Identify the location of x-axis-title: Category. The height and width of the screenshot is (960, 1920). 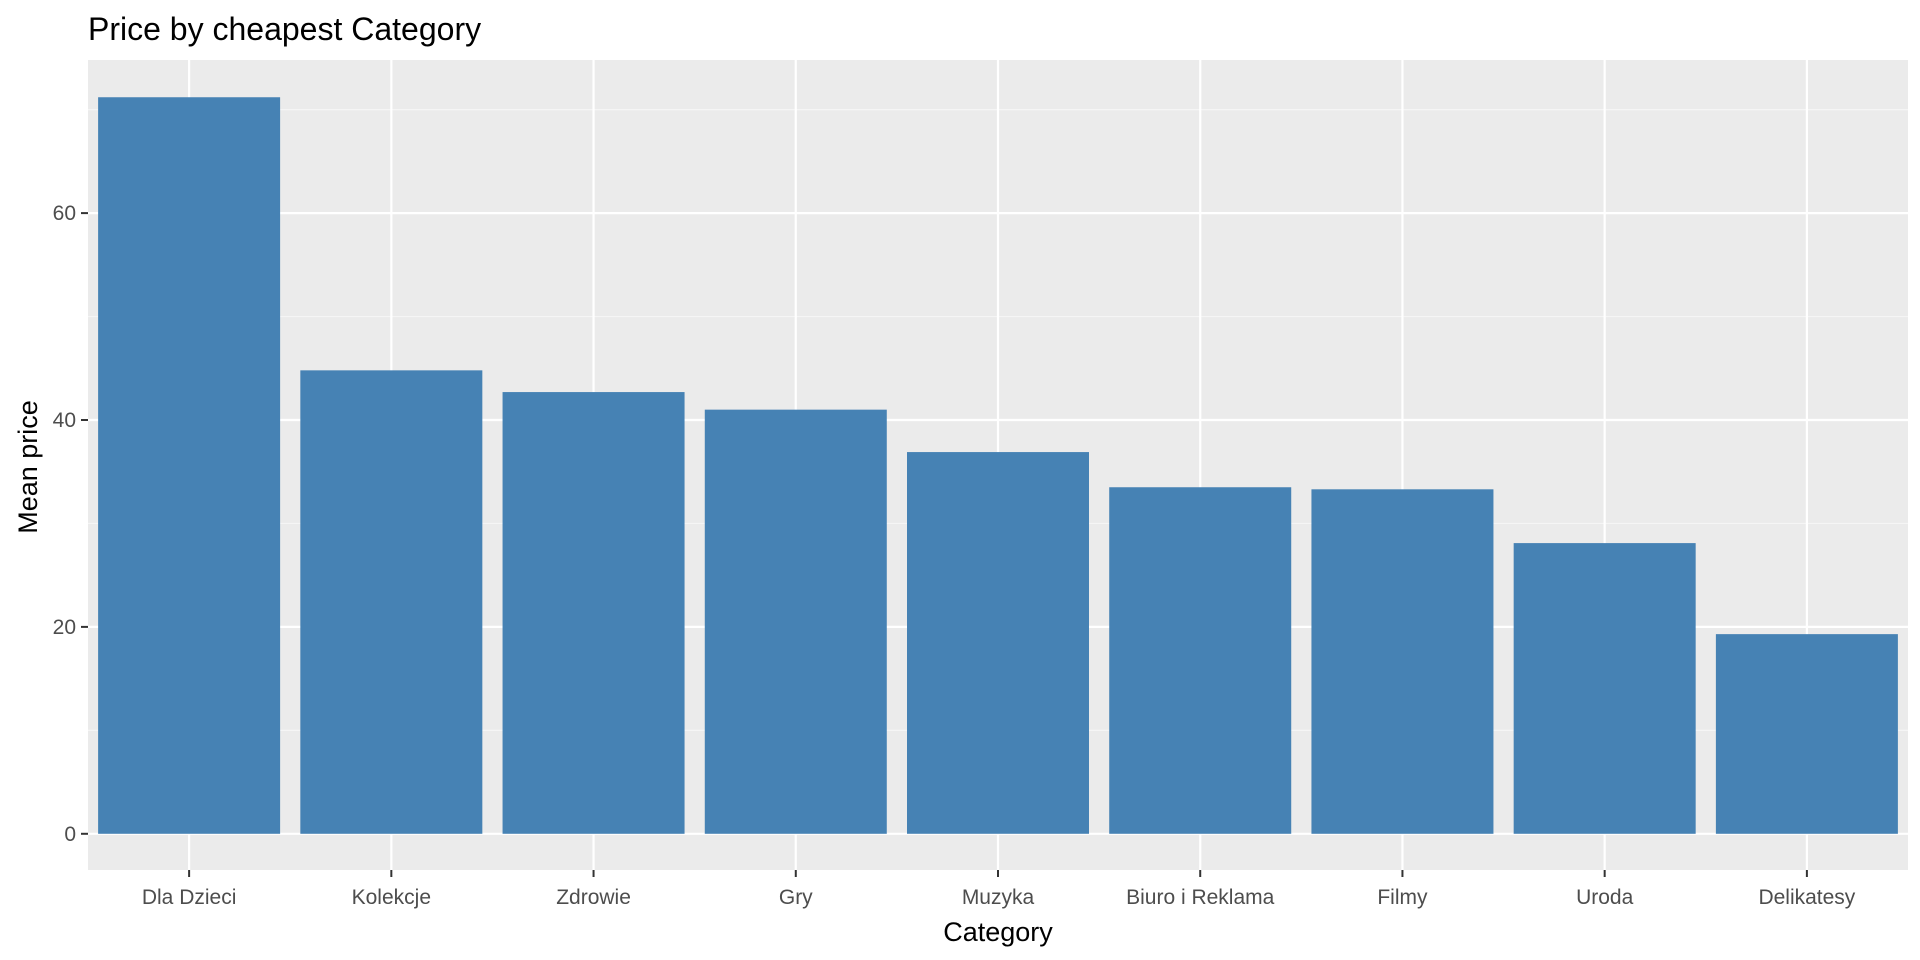
(998, 932).